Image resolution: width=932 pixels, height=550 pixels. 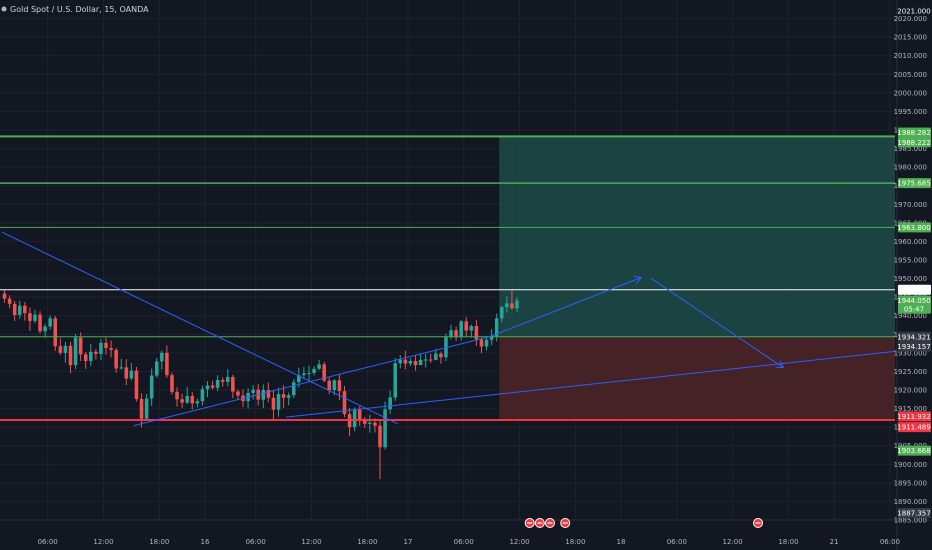 What do you see at coordinates (910, 205) in the screenshot?
I see `y-tick-label: 1970.000` at bounding box center [910, 205].